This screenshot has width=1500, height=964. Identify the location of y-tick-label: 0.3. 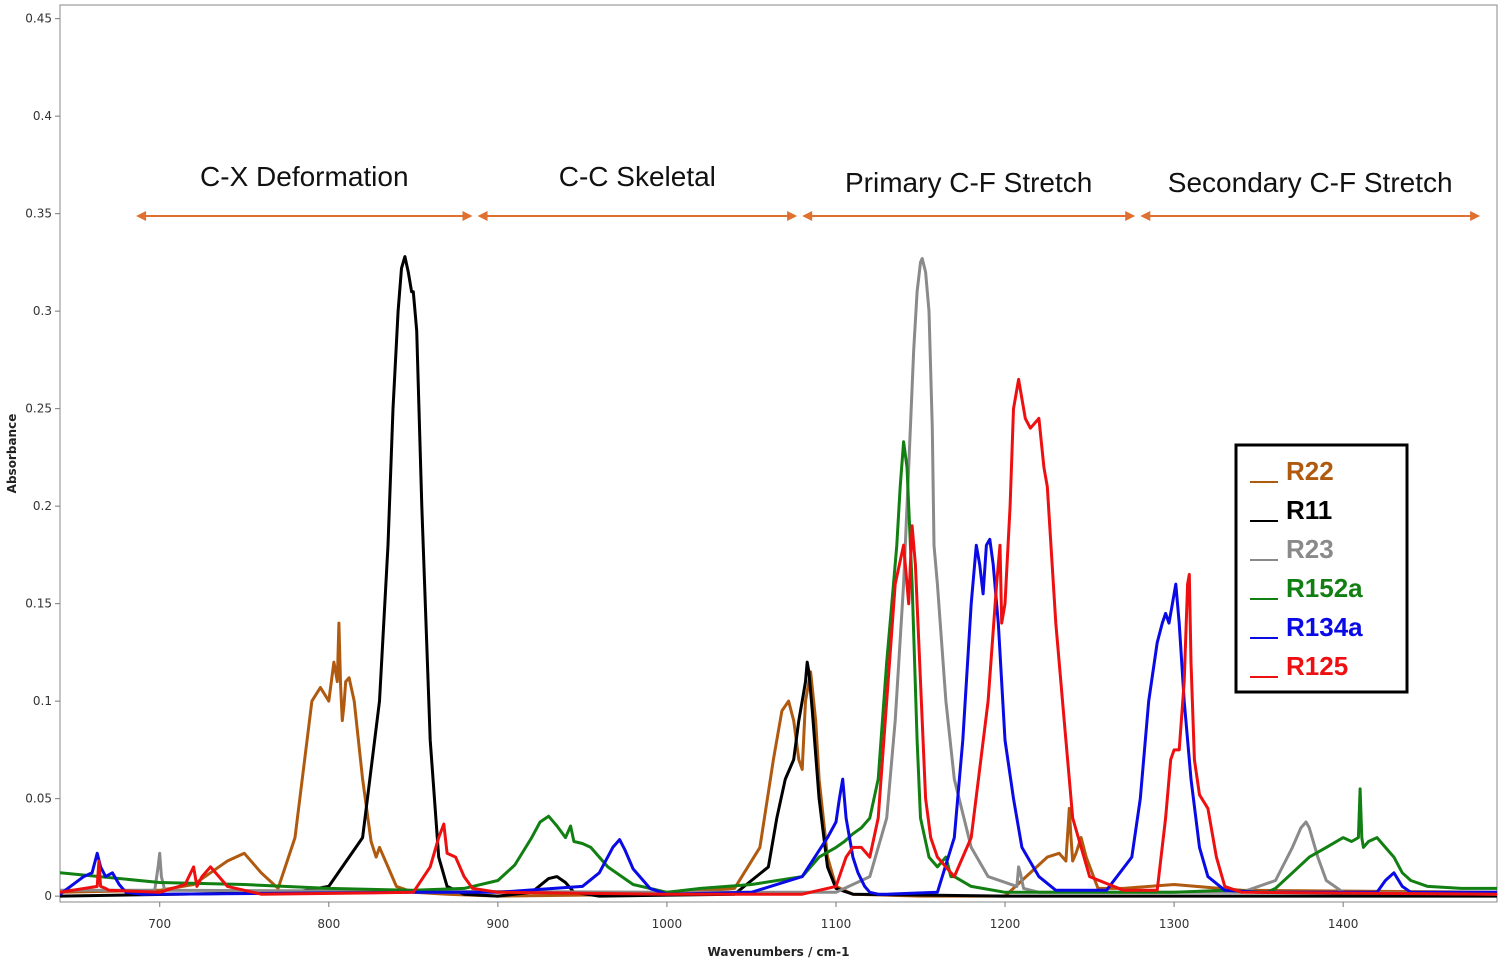
(42, 311).